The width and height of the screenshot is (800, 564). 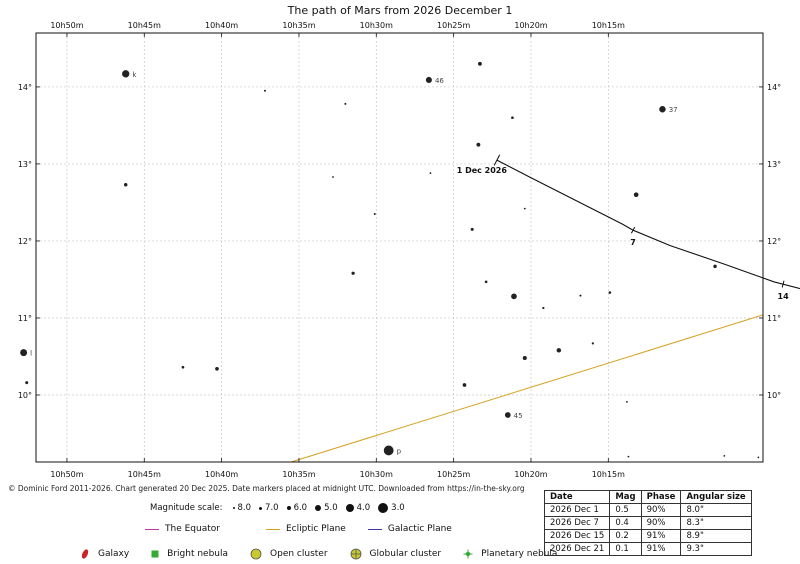 What do you see at coordinates (25, 241) in the screenshot?
I see `y-tick-label-left: 12°` at bounding box center [25, 241].